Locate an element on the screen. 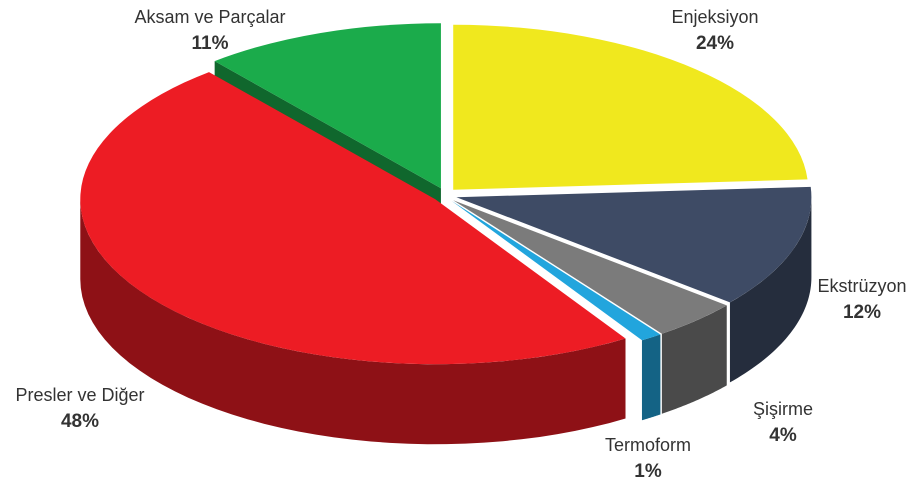  slice-value-label: 48% is located at coordinates (80, 421).